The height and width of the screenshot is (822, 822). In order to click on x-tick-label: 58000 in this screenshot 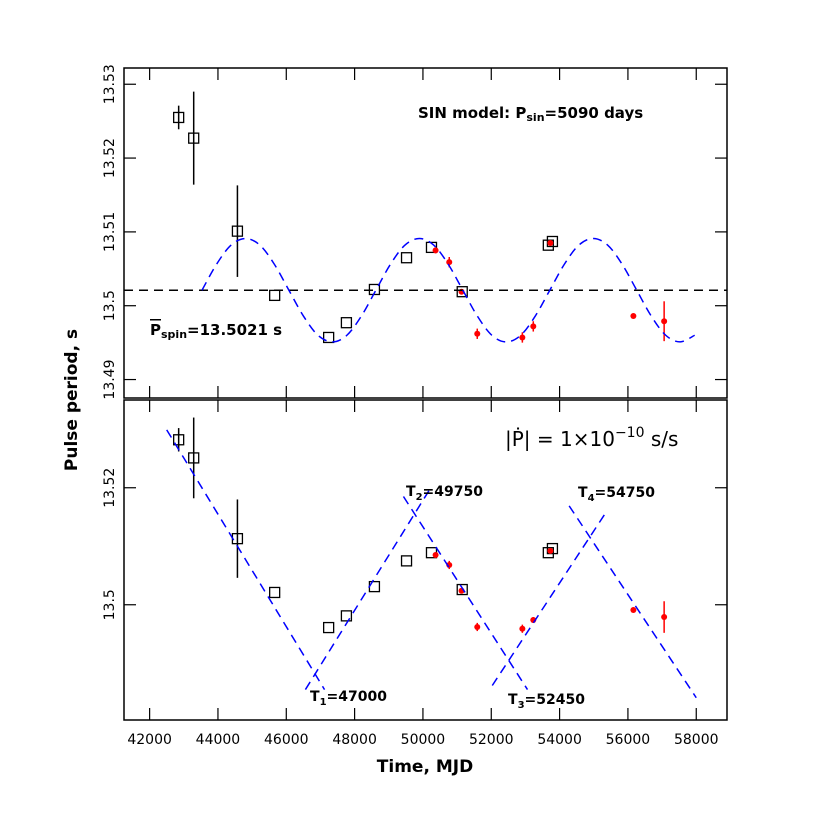, I will do `click(696, 740)`.